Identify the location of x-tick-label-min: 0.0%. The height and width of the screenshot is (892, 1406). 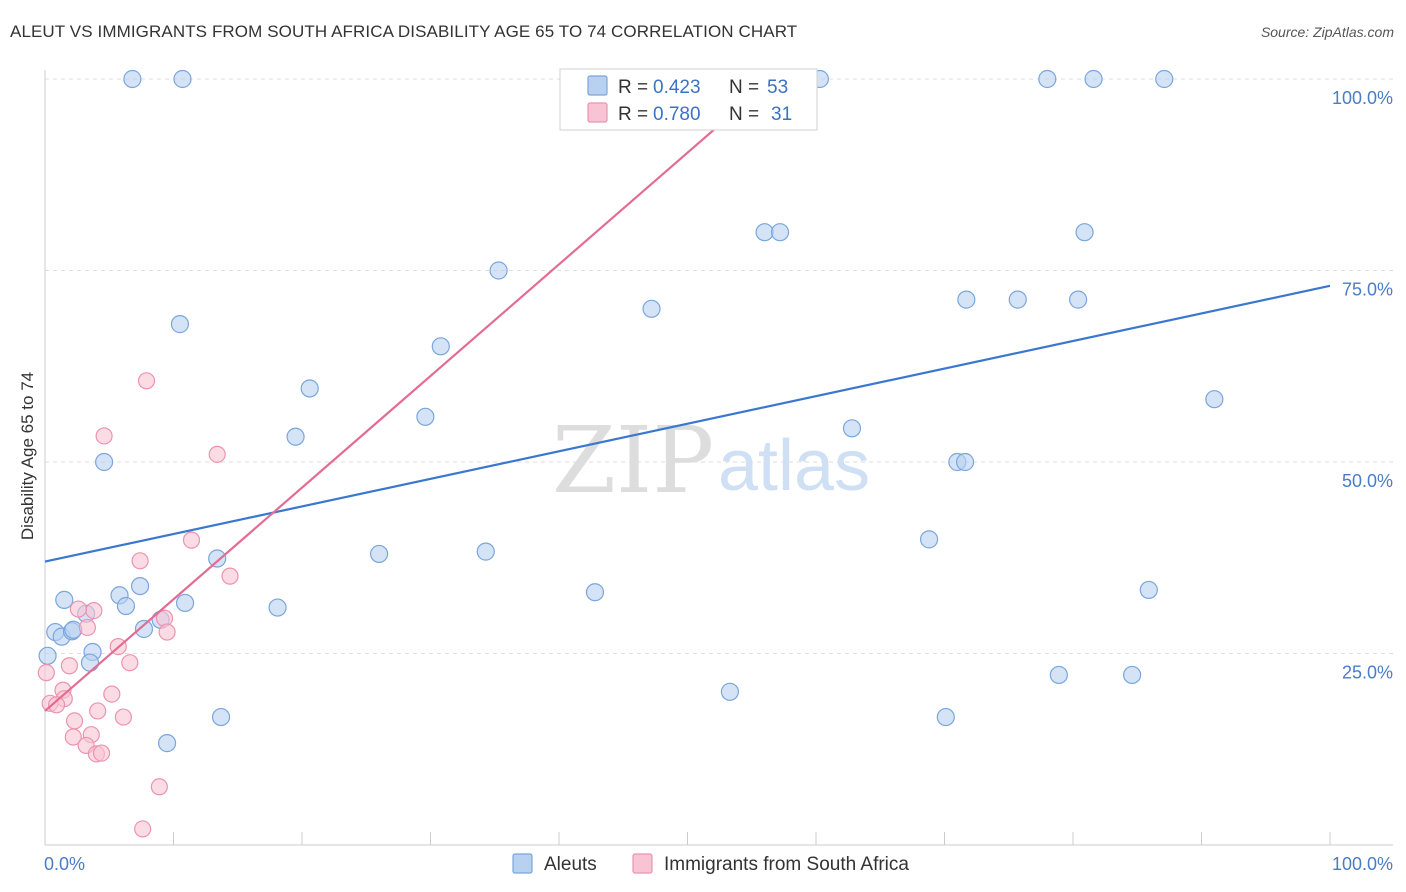
(64, 864).